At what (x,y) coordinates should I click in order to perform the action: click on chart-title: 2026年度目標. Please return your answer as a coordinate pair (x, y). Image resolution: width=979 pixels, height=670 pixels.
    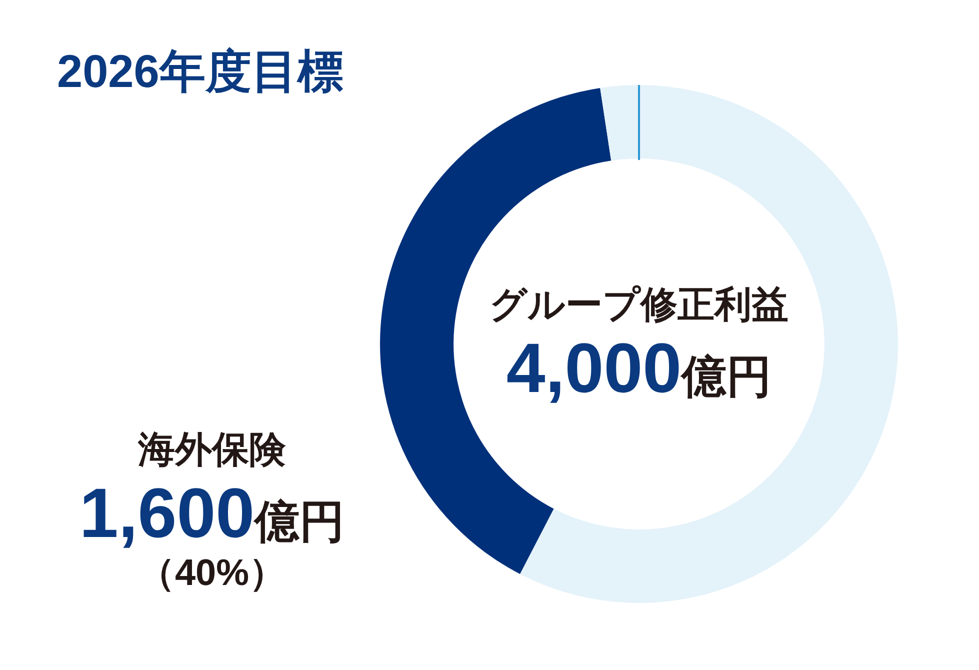
    Looking at the image, I should click on (200, 71).